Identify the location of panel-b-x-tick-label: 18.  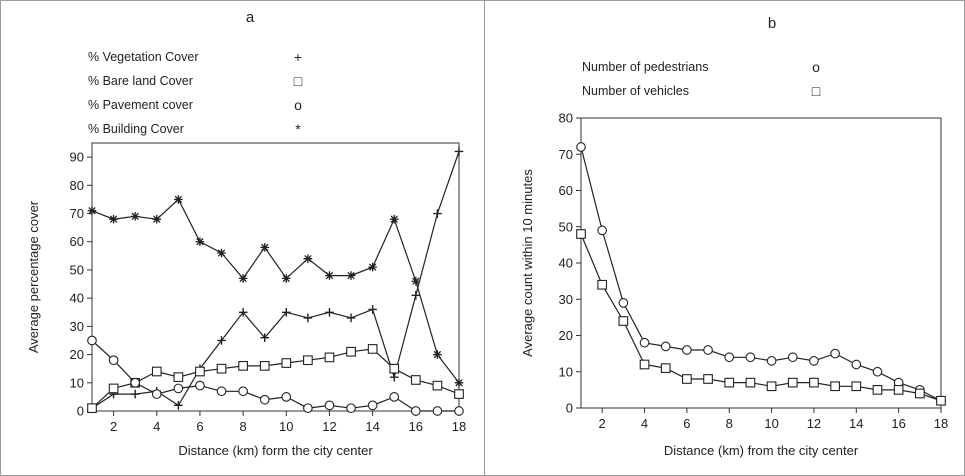
(941, 423).